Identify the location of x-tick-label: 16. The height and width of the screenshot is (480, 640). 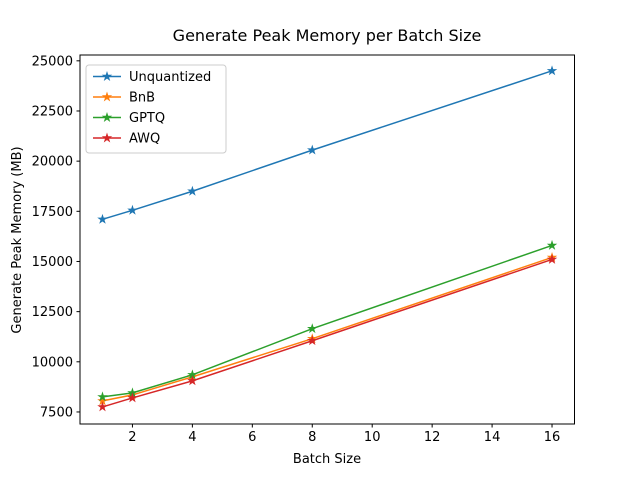
(552, 437).